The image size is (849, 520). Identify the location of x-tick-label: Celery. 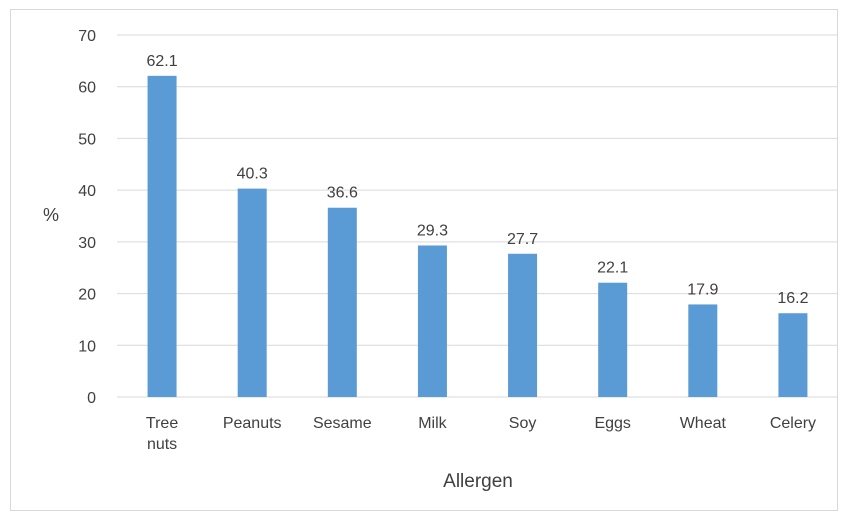
(793, 423).